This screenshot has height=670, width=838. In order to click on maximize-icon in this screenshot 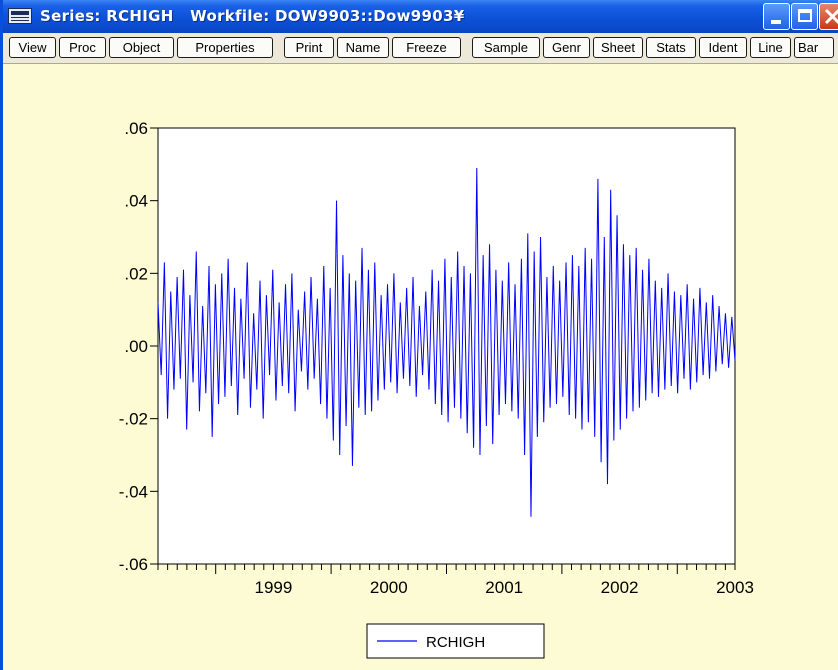, I will do `click(805, 15)`.